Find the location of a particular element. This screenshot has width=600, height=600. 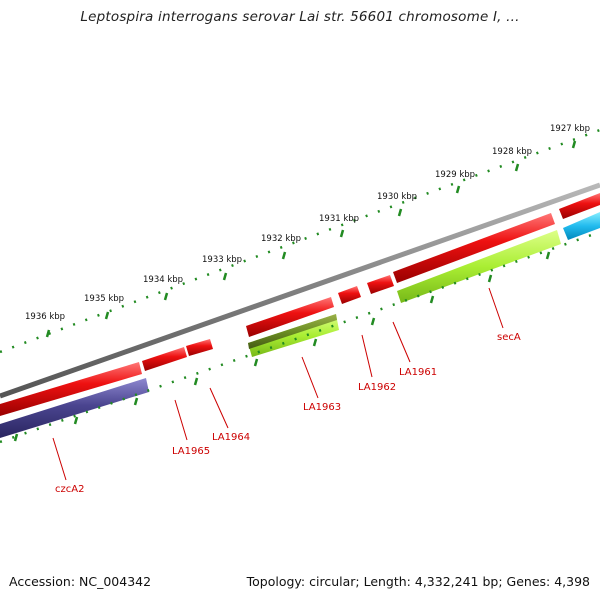

scale-label-1935: 1935 kbp is located at coordinates (104, 299).